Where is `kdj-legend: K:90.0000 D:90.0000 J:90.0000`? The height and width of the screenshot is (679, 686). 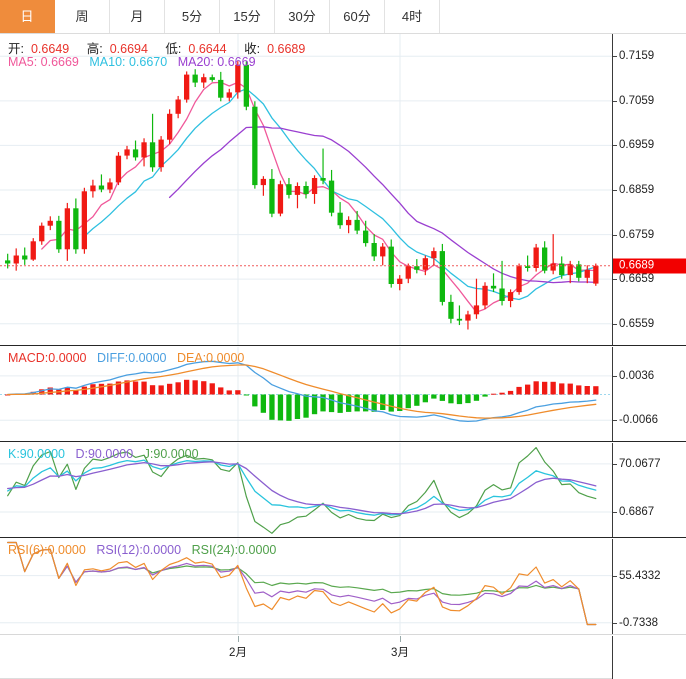 kdj-legend: K:90.0000 D:90.0000 J:90.0000 is located at coordinates (107, 454).